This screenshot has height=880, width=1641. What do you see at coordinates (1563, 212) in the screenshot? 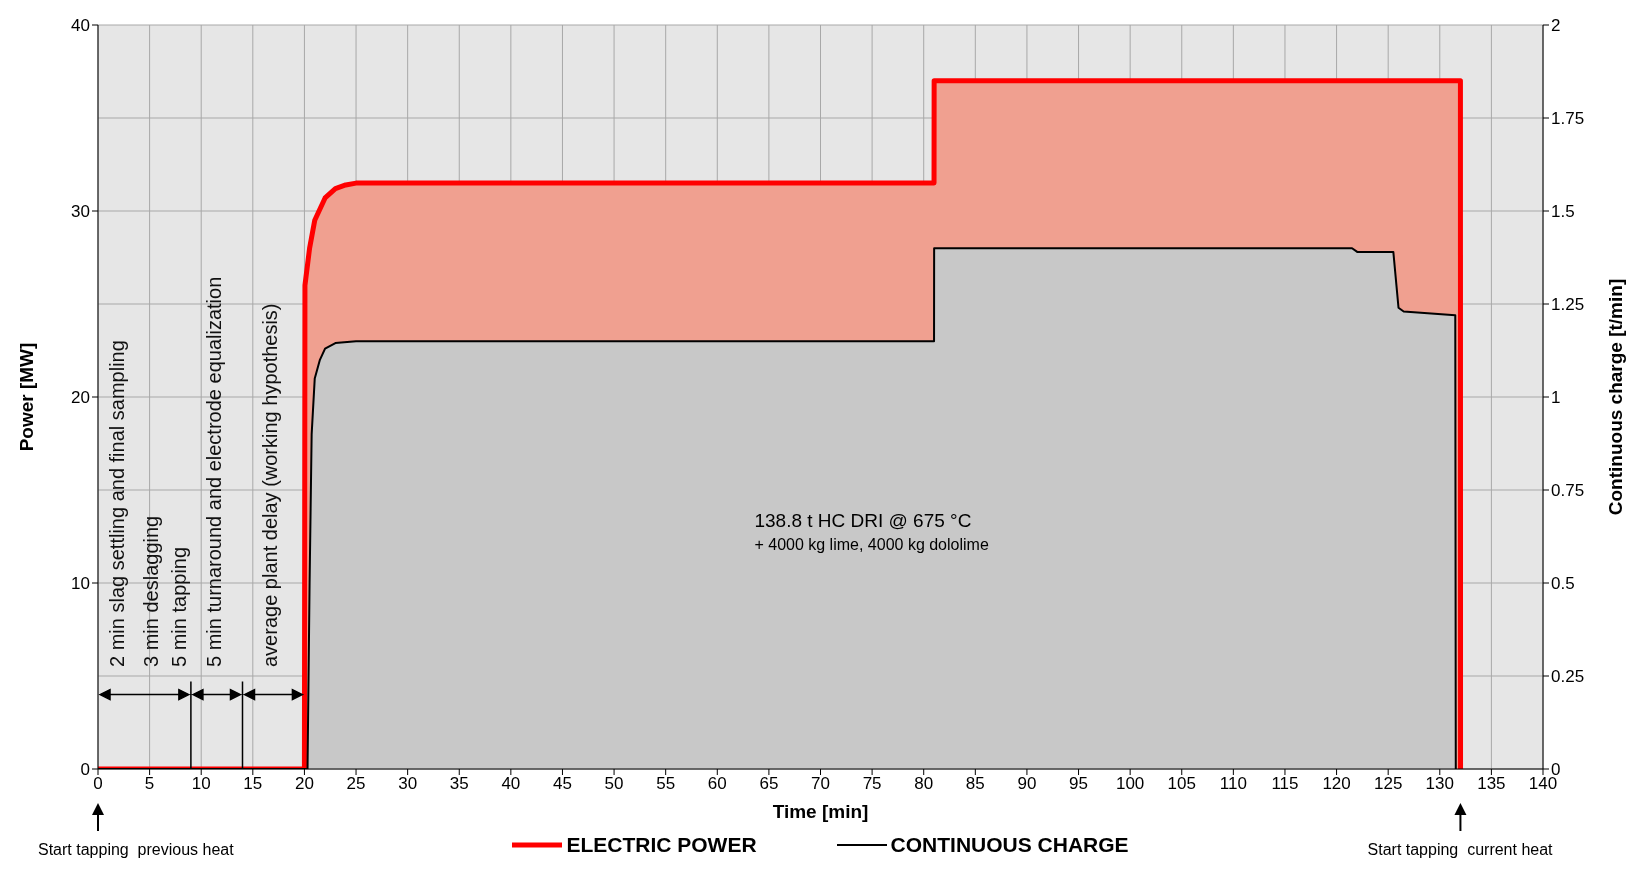
I see `y2-tick-label: 1.5` at bounding box center [1563, 212].